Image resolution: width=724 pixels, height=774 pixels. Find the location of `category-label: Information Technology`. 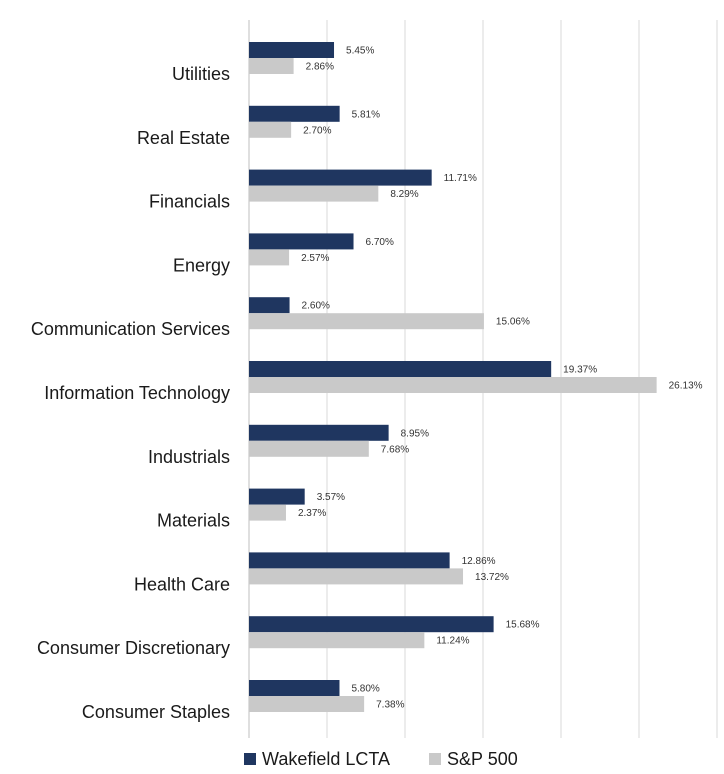

category-label: Information Technology is located at coordinates (137, 393).